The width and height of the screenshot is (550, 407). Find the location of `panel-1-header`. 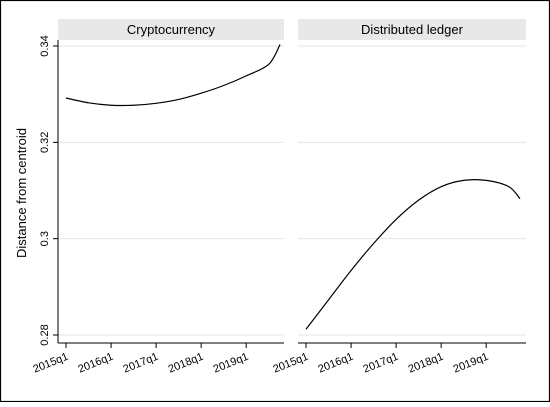

panel-1-header is located at coordinates (171, 29).